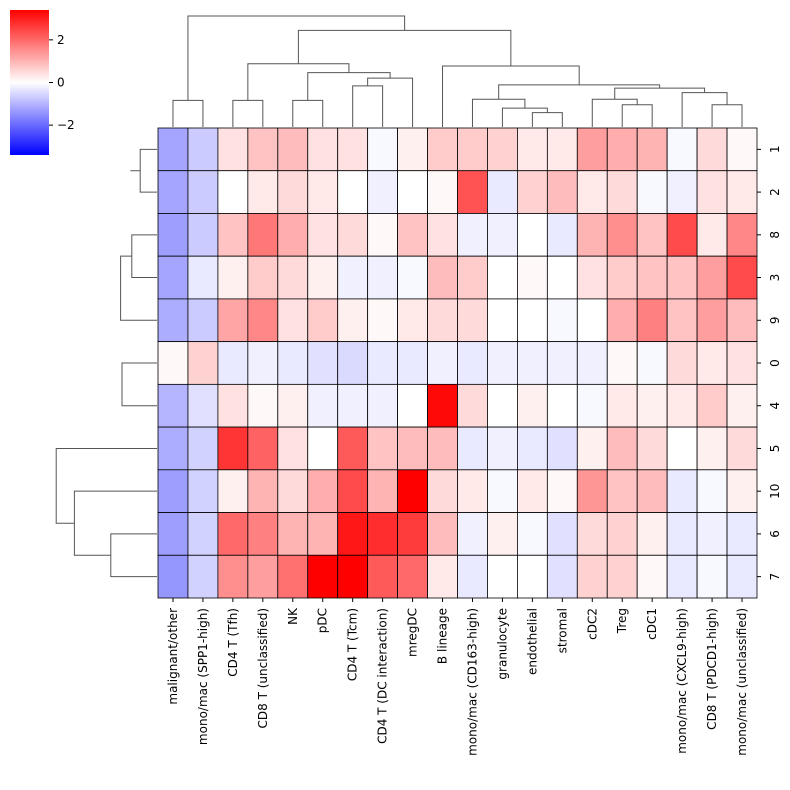 This screenshot has width=790, height=790. Describe the element at coordinates (775, 278) in the screenshot. I see `row-label: 3` at that location.